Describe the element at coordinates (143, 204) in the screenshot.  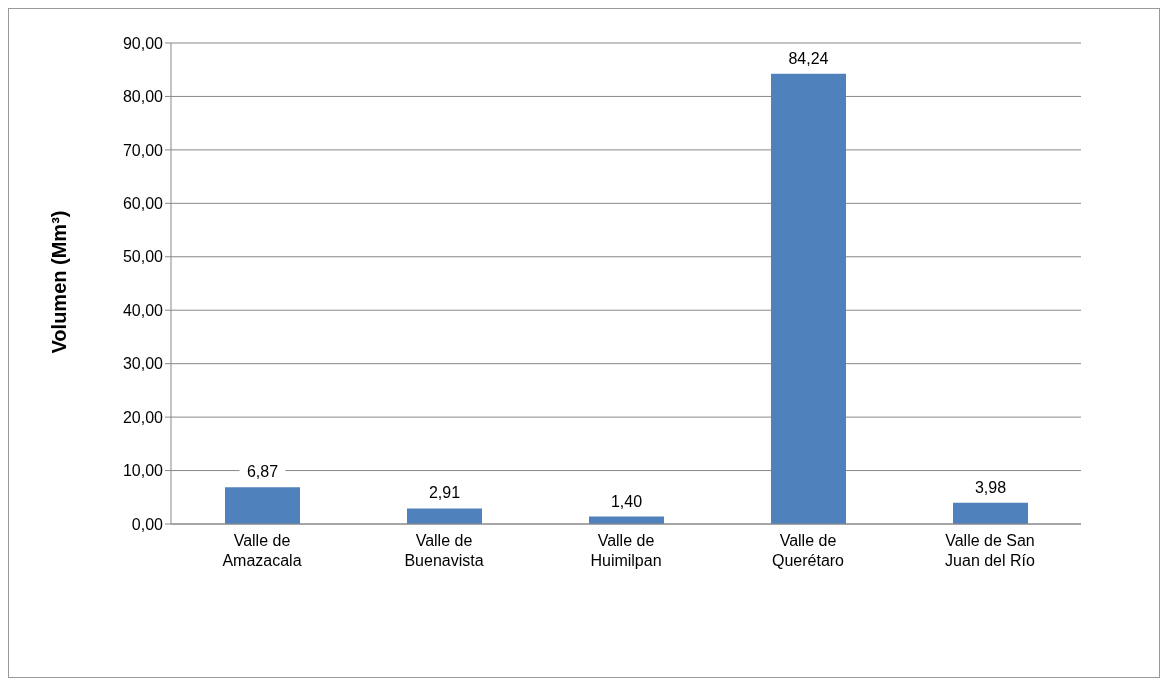
I see `y-tick-label: 60,00` at that location.